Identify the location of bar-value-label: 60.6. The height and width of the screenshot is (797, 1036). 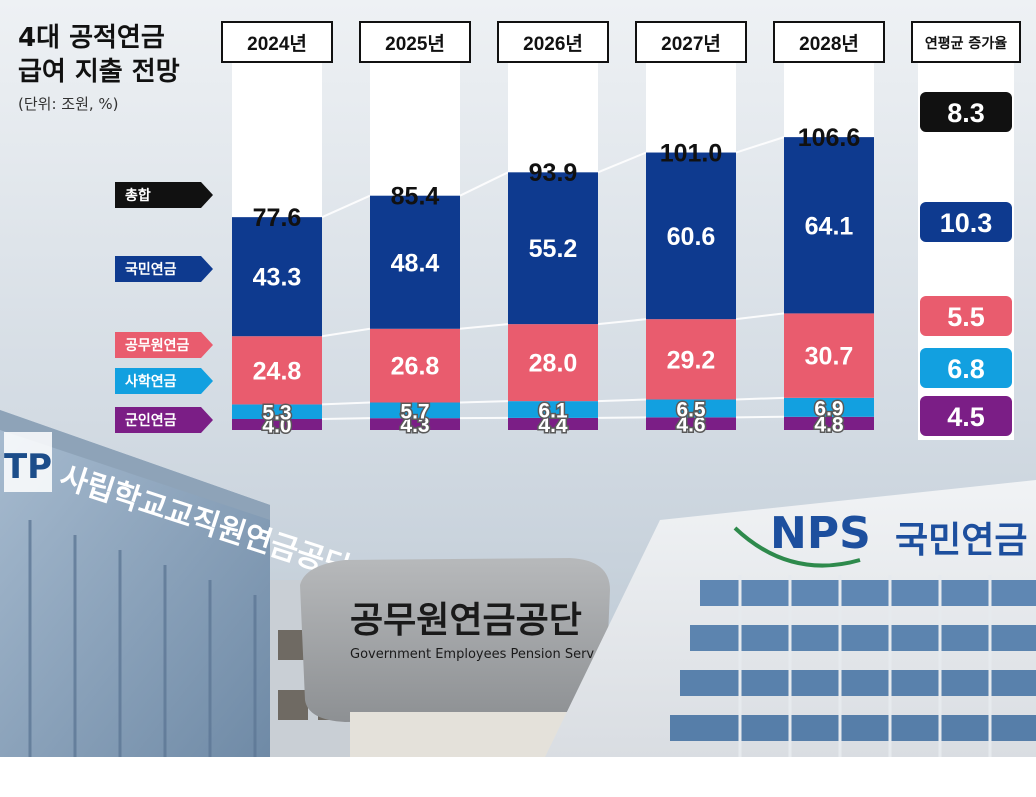
(691, 237).